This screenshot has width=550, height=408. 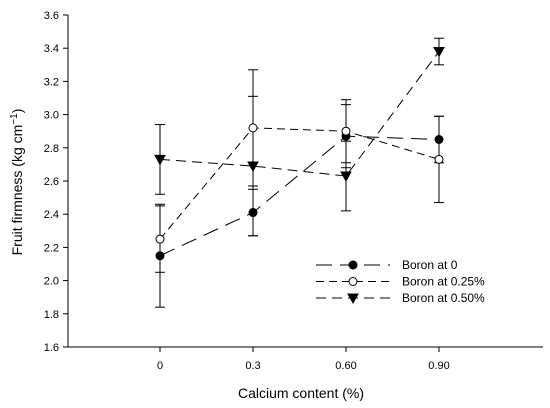 I want to click on legend-label-3: Boron at 0.50%, so click(x=443, y=298).